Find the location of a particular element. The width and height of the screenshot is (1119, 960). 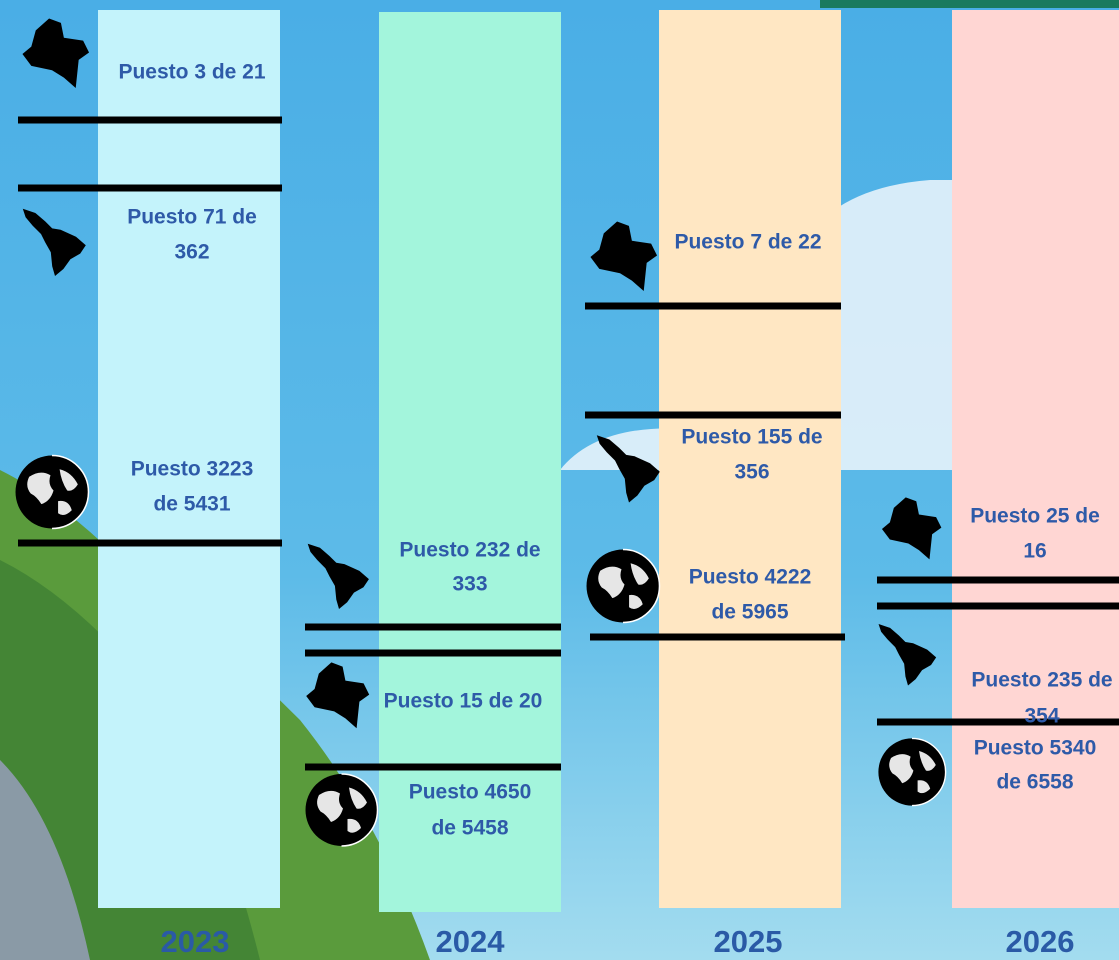

rank-text: 333 is located at coordinates (469, 584).